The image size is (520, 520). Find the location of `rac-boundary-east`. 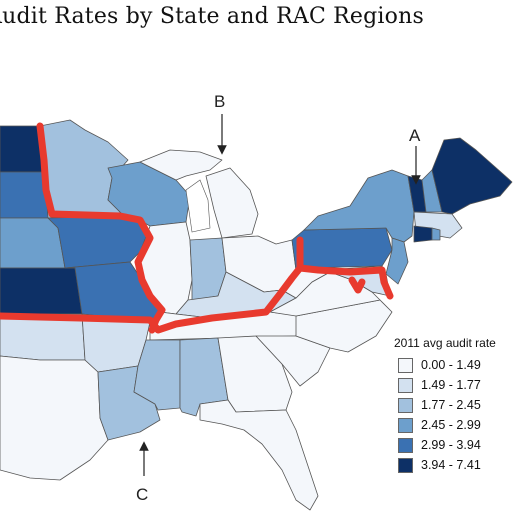

rac-boundary-east is located at coordinates (345, 282).